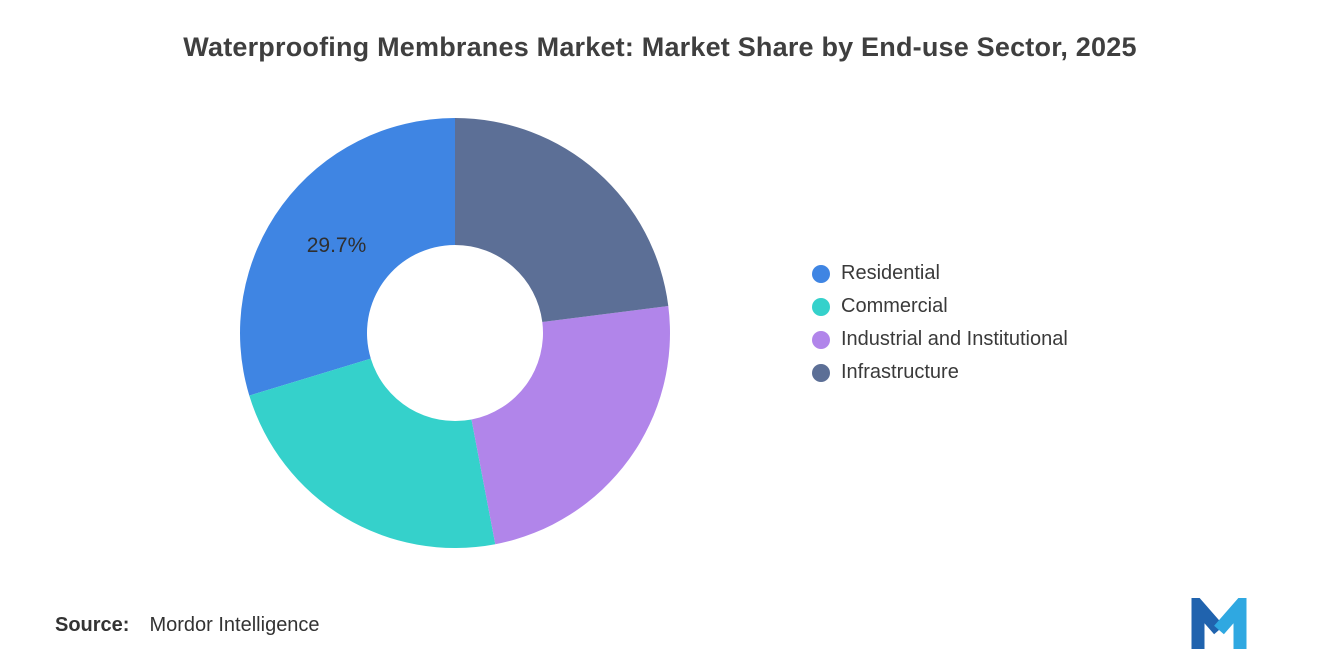  Describe the element at coordinates (890, 273) in the screenshot. I see `legend-label: Residential` at that location.